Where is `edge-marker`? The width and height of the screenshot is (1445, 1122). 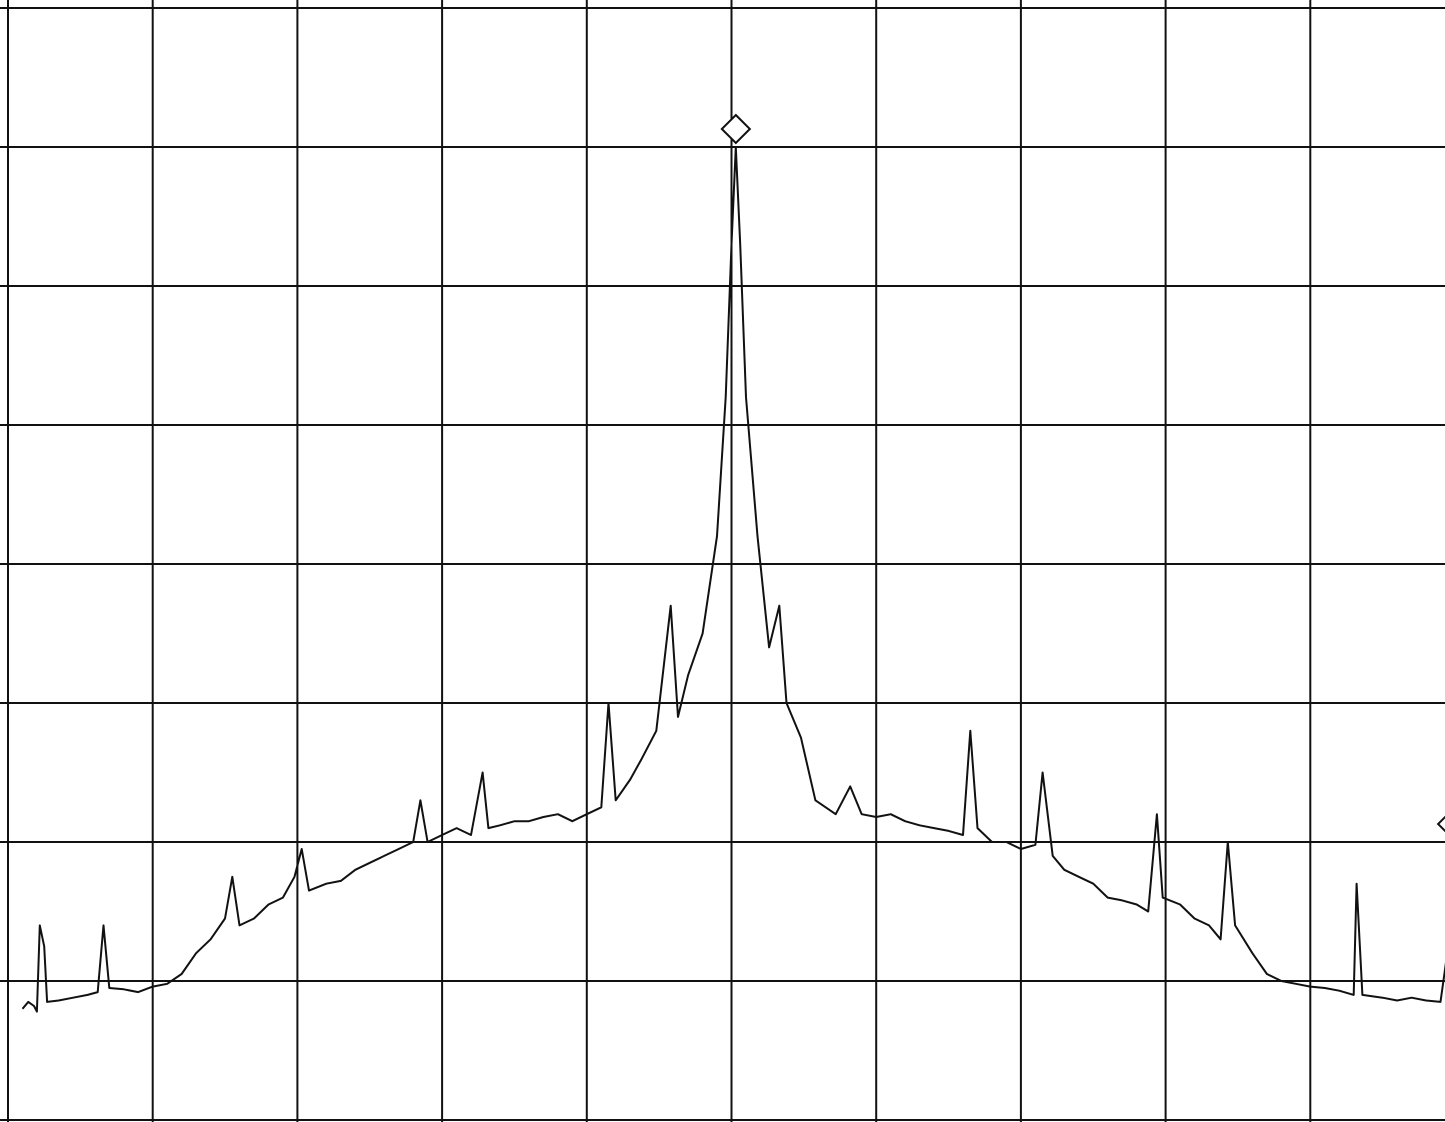
edge-marker is located at coordinates (1440, 824).